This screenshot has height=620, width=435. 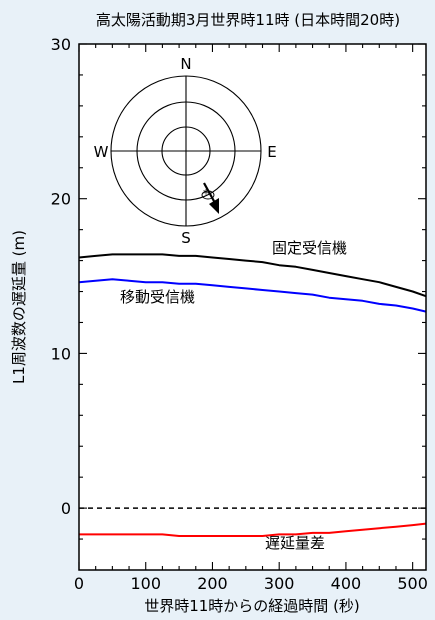 I want to click on series-label-mobile: 移動受信機, so click(x=157, y=297).